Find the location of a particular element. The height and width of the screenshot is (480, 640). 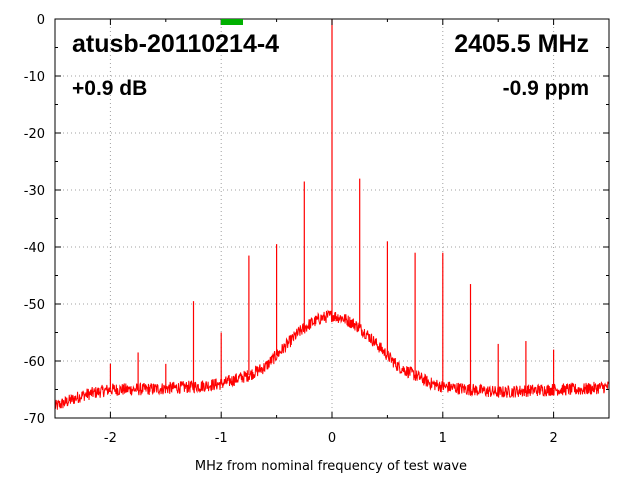

x-tick-label: 2 is located at coordinates (553, 438).